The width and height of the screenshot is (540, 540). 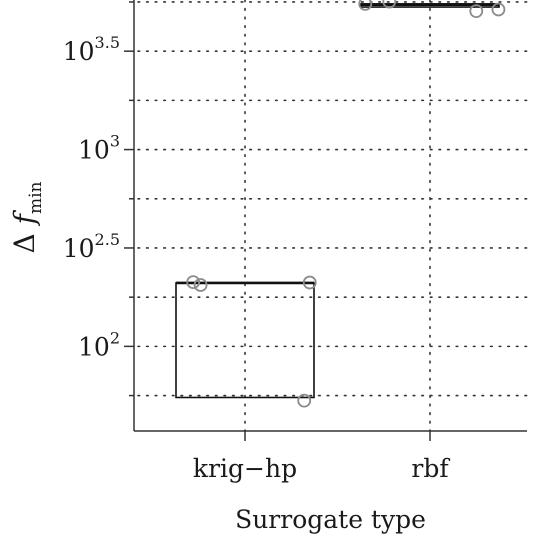 What do you see at coordinates (115, 337) in the screenshot?
I see `y-tick-exponent: 2` at bounding box center [115, 337].